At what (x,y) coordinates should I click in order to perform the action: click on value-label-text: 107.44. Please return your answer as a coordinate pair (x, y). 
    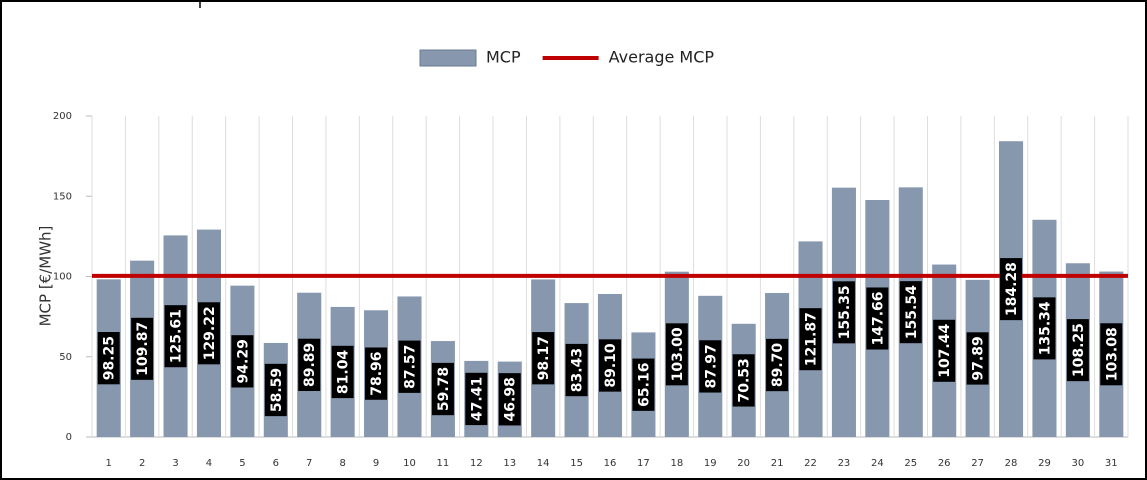
    Looking at the image, I should click on (945, 351).